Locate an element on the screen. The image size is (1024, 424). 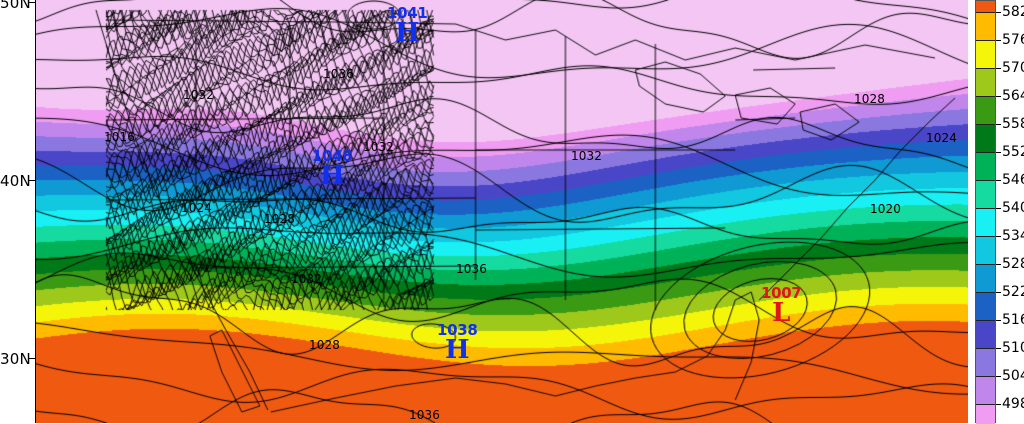
colorbar-tick-label: 504 is located at coordinates (1013, 376).